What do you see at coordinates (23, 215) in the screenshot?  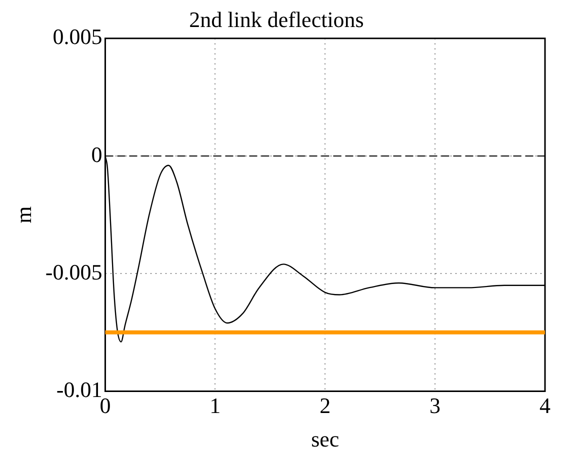 I see `y-axis-title: m` at bounding box center [23, 215].